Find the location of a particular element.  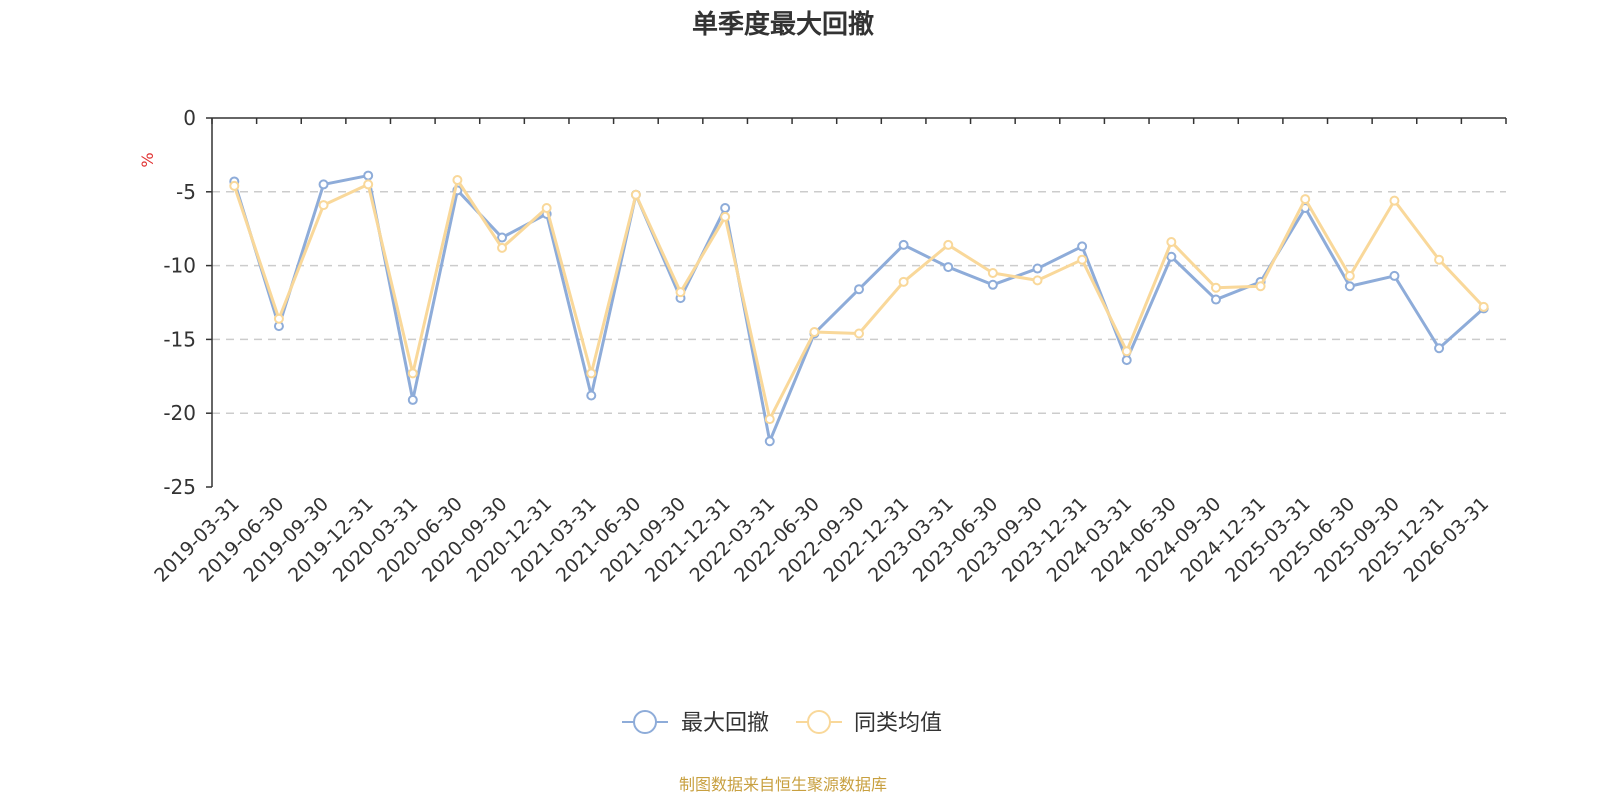

y-tick-label: 0 is located at coordinates (189, 118).